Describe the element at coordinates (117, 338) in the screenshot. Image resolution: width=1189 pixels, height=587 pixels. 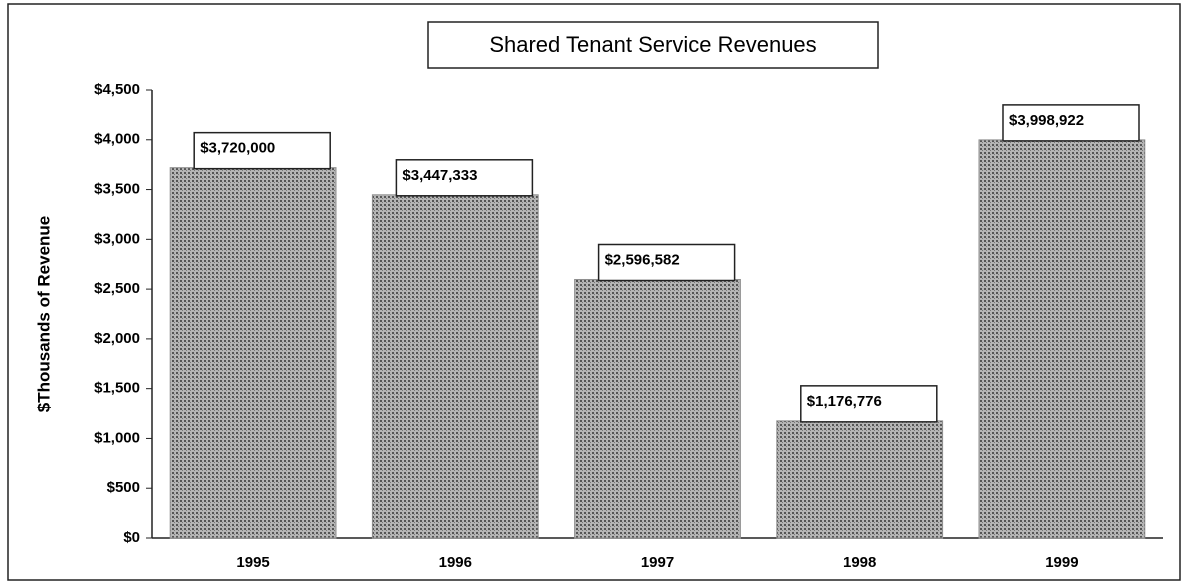
I see `y-tick-label: $2,000` at that location.